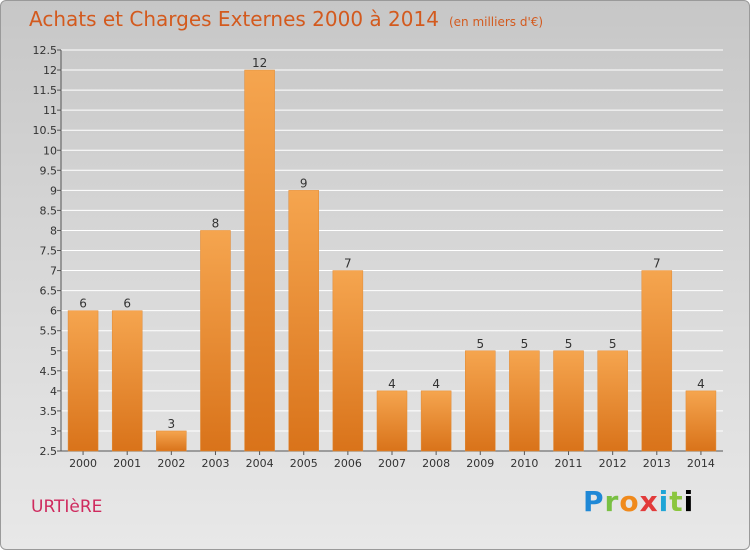 This screenshot has height=550, width=750. What do you see at coordinates (50, 150) in the screenshot?
I see `y-tick-label: 10` at bounding box center [50, 150].